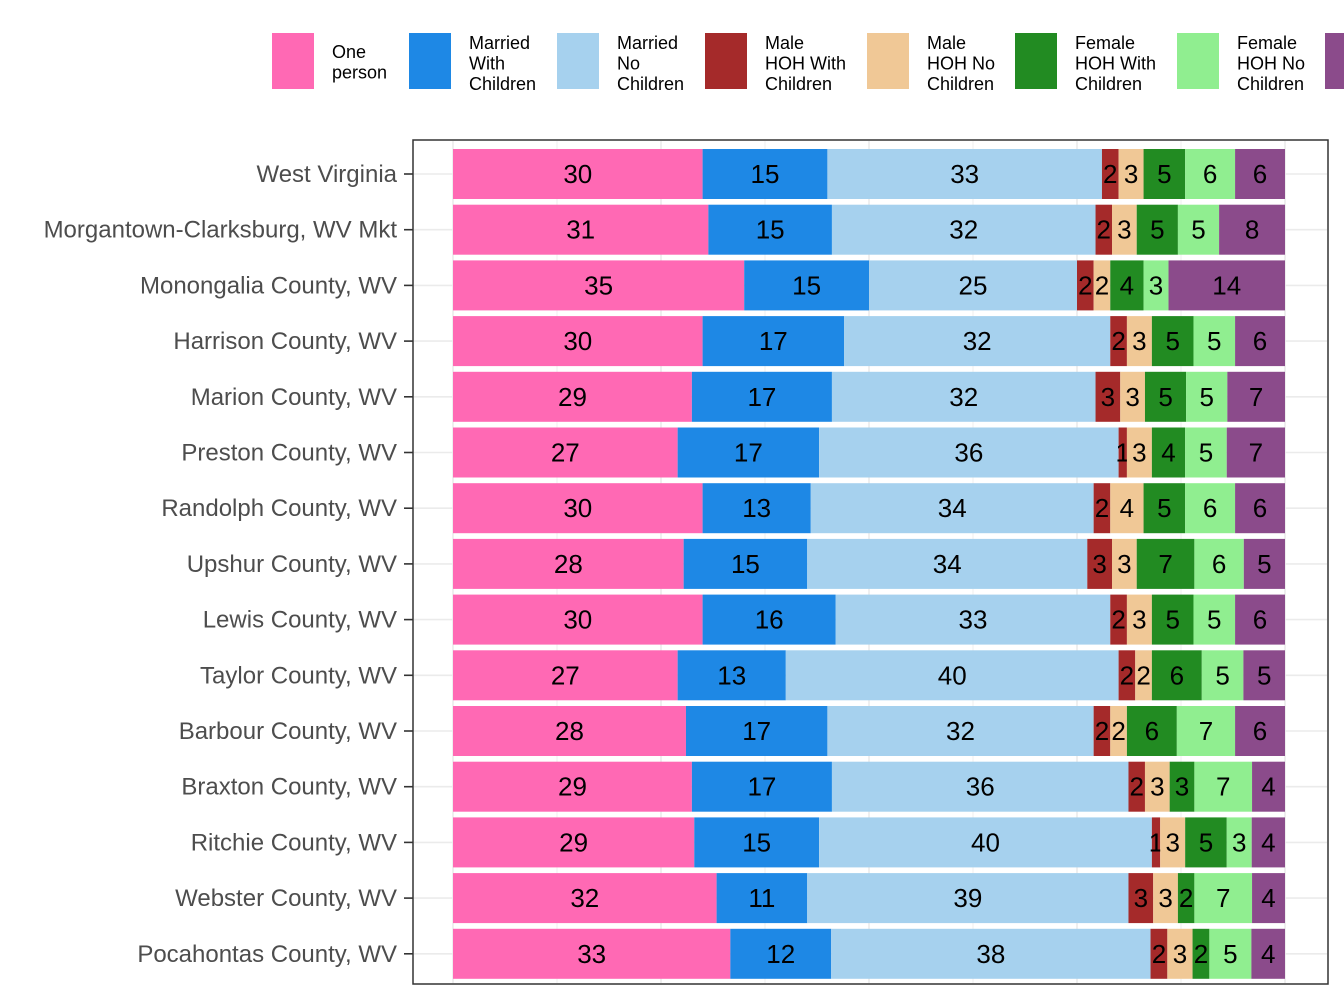 This screenshot has height=1008, width=1344. Describe the element at coordinates (286, 898) in the screenshot. I see `y-tick-label: Webster County, WV` at that location.